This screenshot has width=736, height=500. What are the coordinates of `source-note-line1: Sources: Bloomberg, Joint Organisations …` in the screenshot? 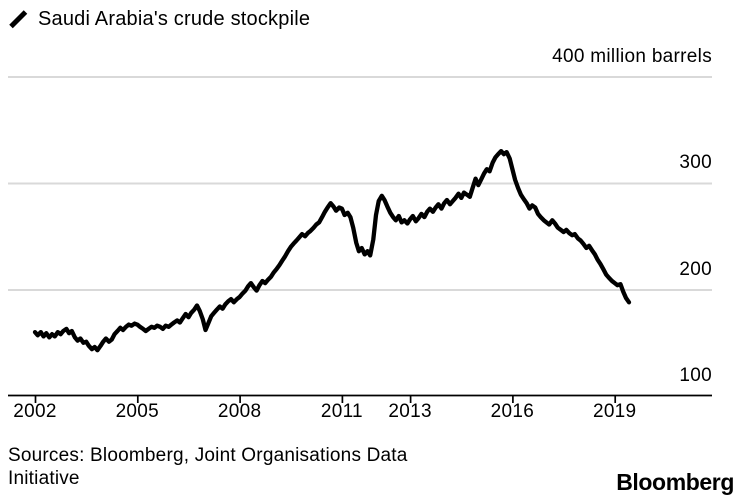 It's located at (208, 455).